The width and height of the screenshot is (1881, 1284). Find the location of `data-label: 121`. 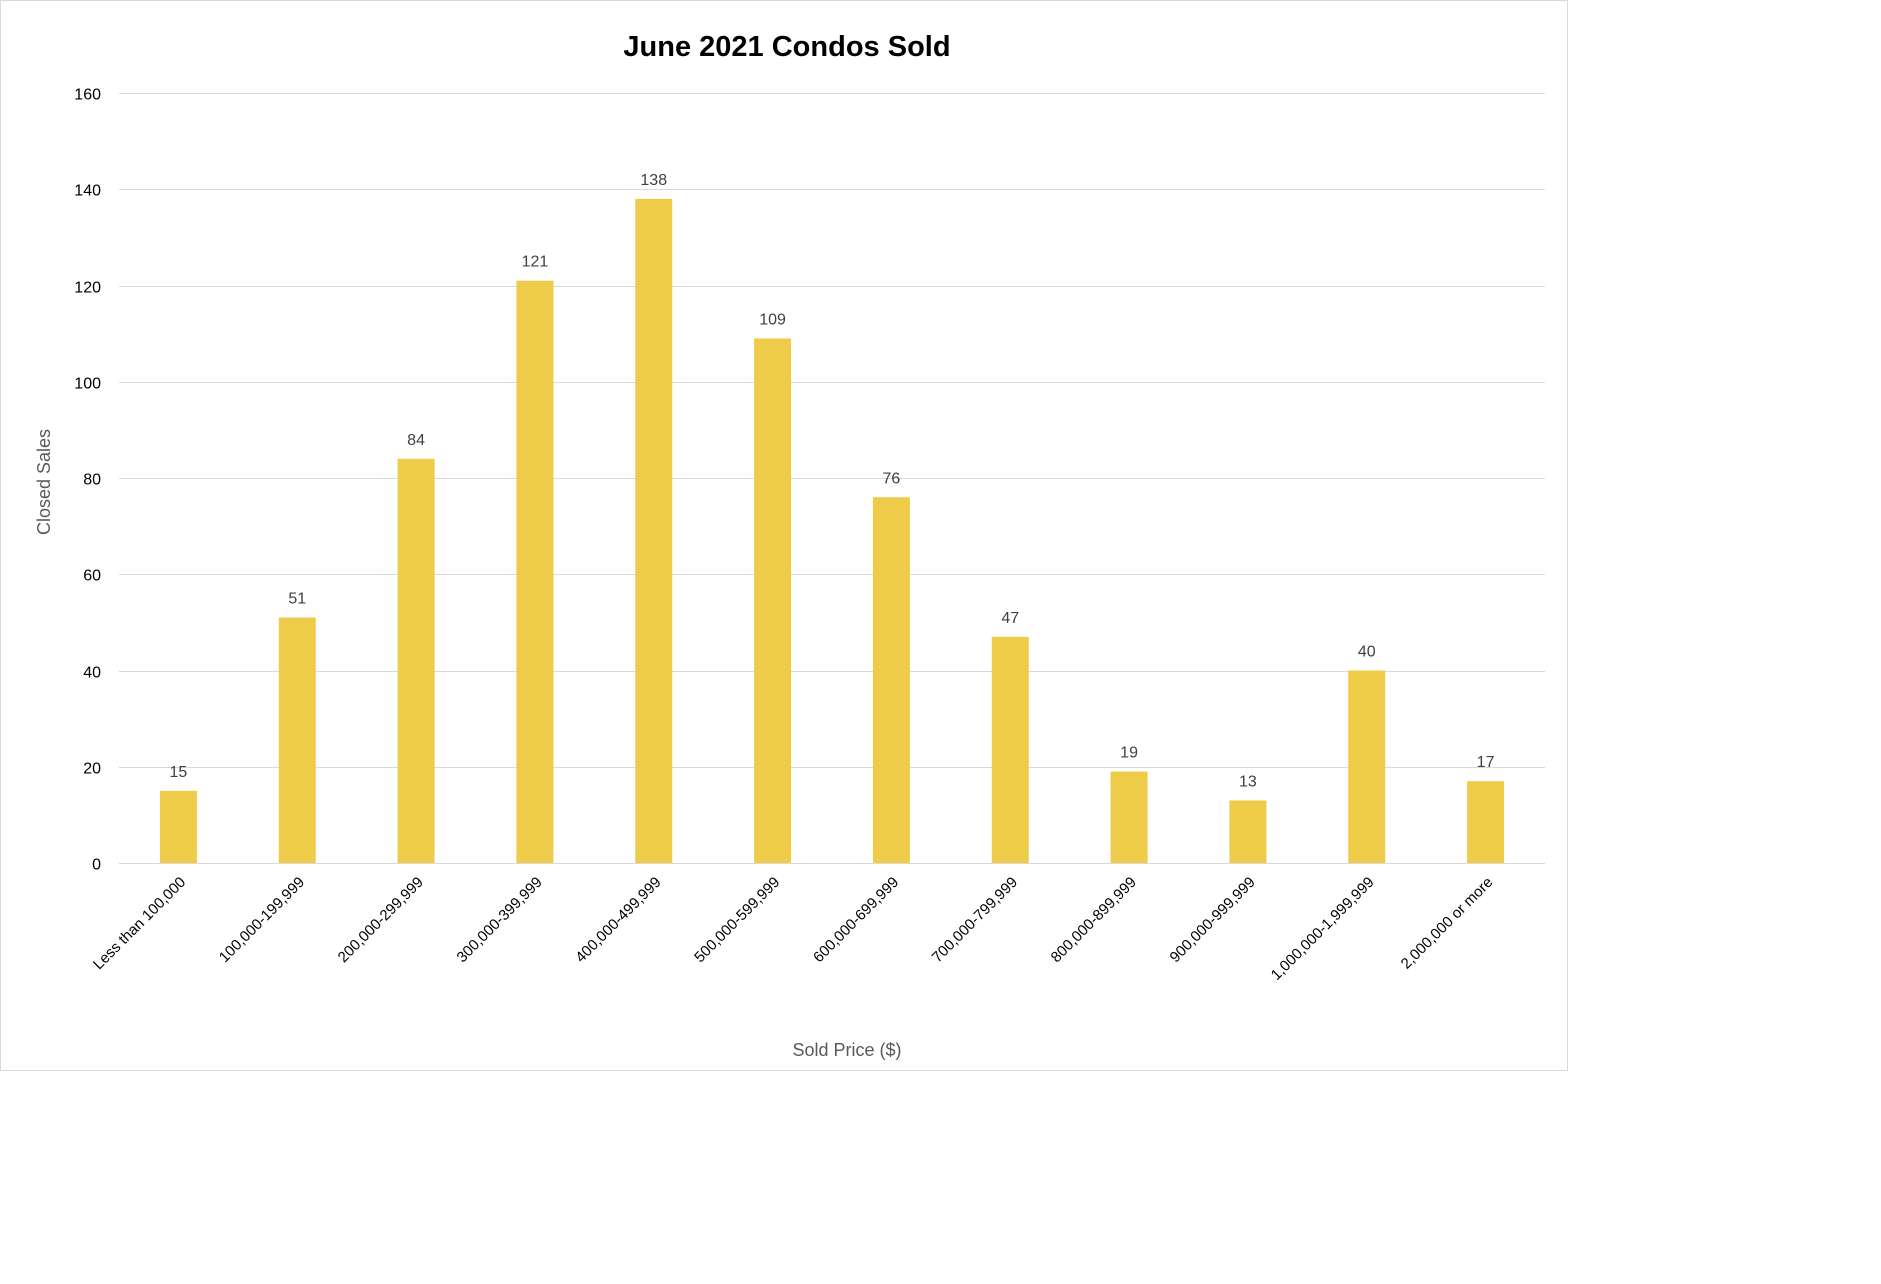

data-label: 121 is located at coordinates (535, 262).